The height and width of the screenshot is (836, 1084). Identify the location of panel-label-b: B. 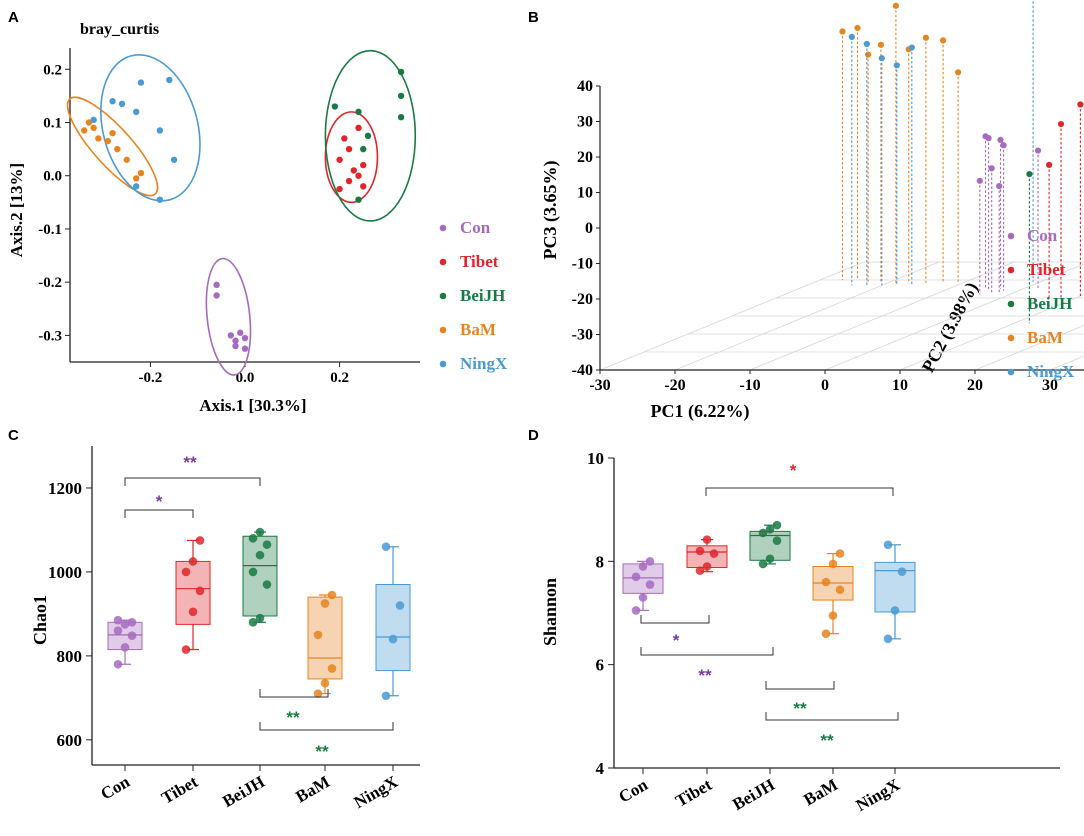
(533, 17).